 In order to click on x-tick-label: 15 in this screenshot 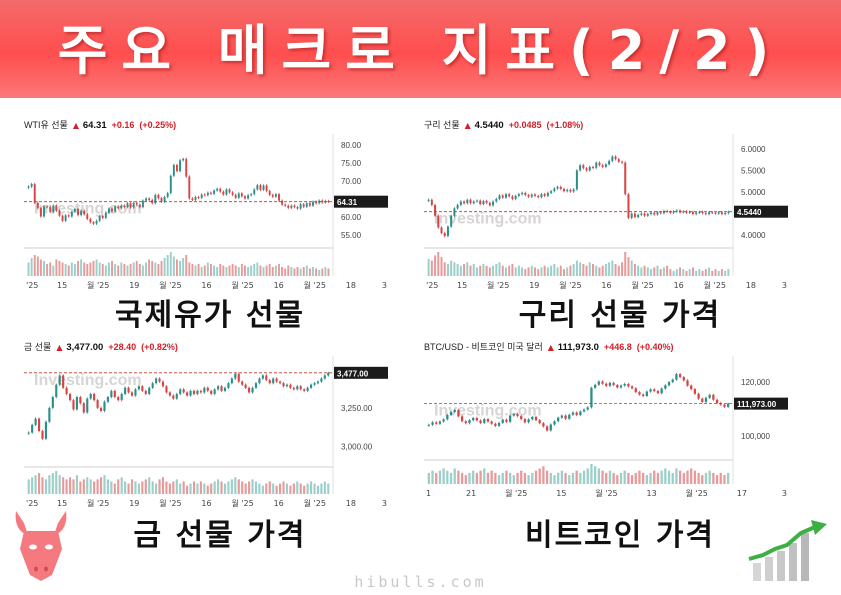, I will do `click(62, 285)`.